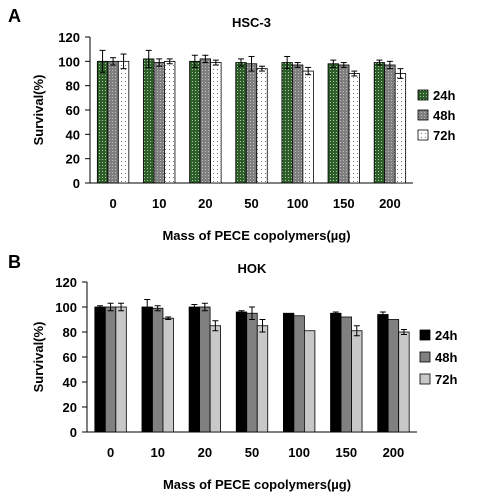 This screenshot has height=497, width=498. I want to click on panel-letter: A, so click(14, 16).